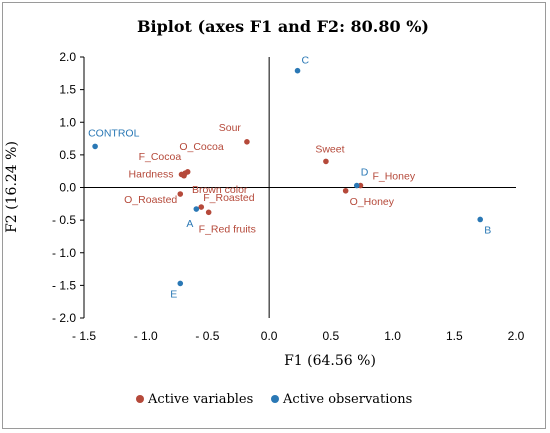 This screenshot has height=433, width=550. Describe the element at coordinates (201, 147) in the screenshot. I see `point-label: O_Cocoa` at that location.